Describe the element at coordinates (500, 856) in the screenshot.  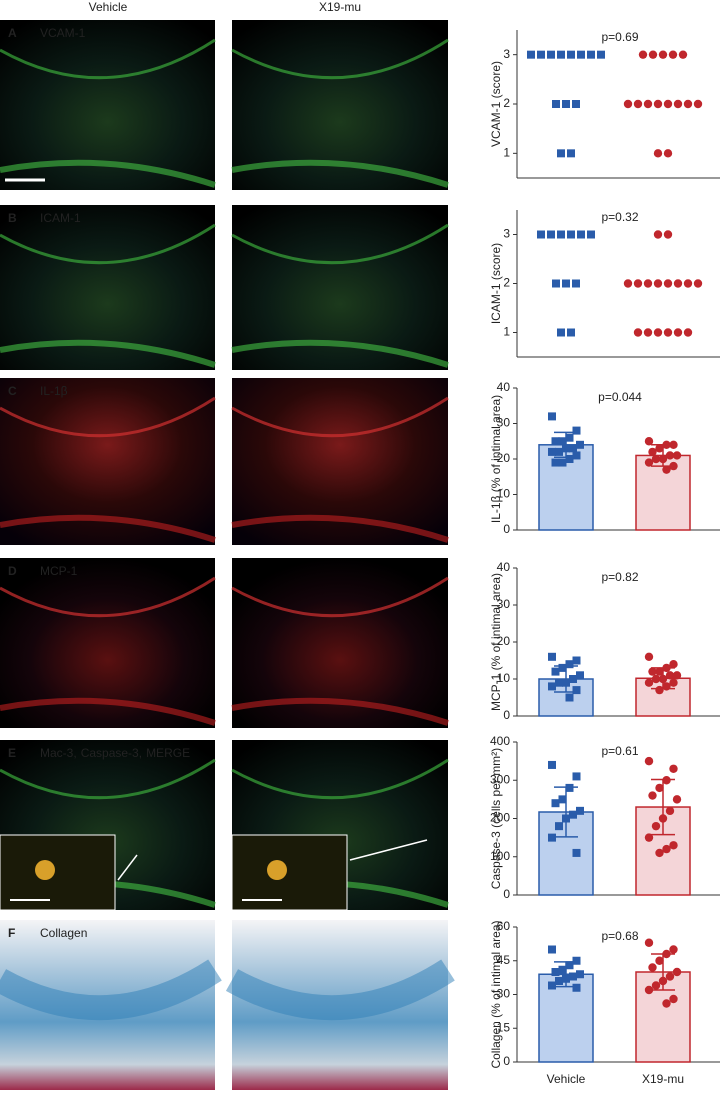
I see `y-tick-label: 100` at that location.